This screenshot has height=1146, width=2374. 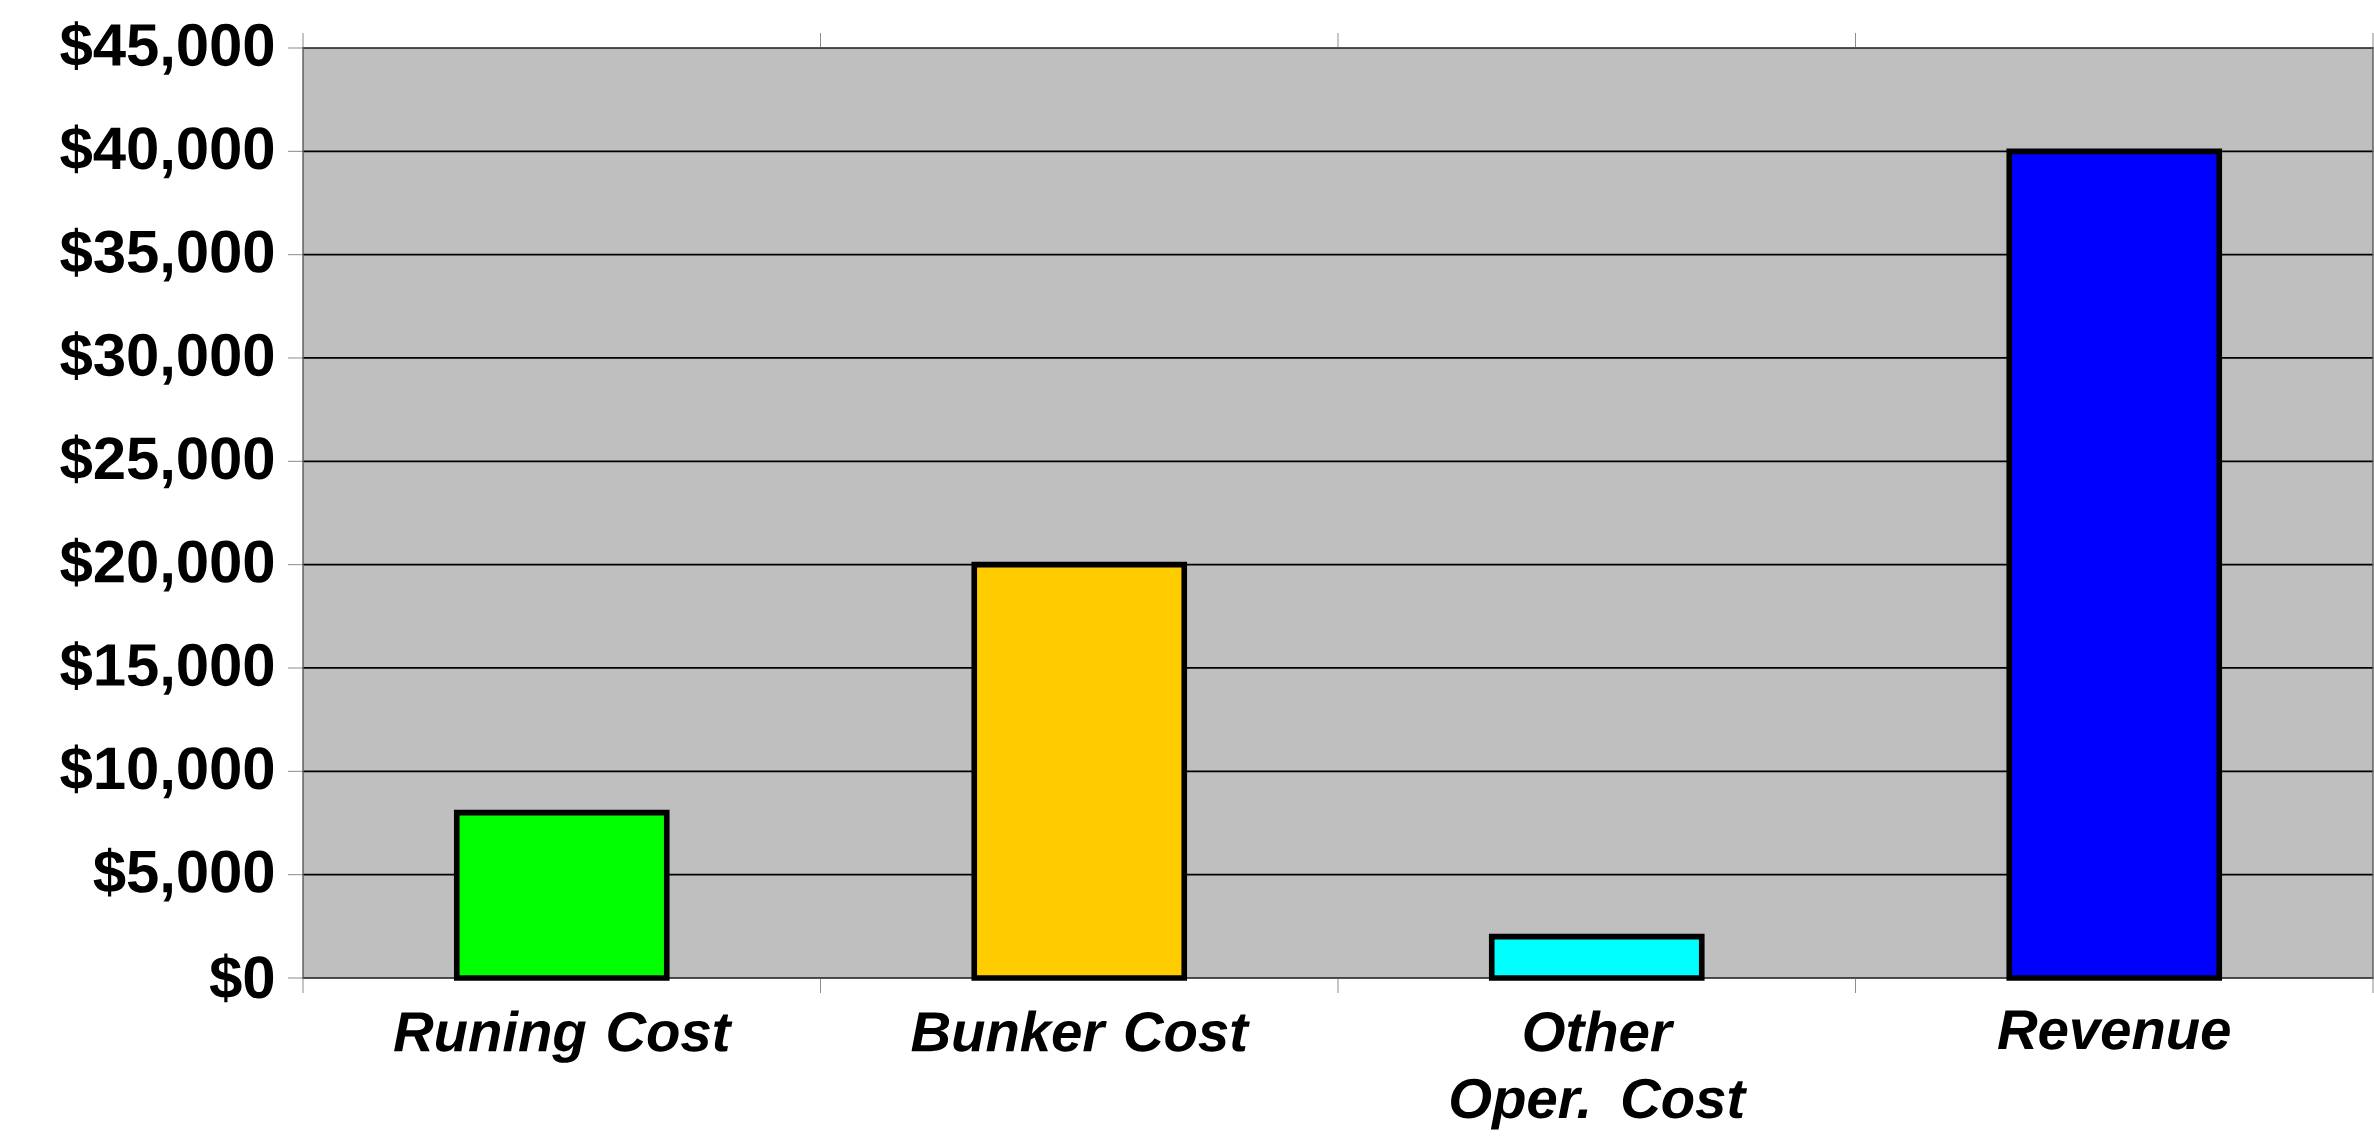 I want to click on y-tick-label: $30,000, so click(x=167, y=358).